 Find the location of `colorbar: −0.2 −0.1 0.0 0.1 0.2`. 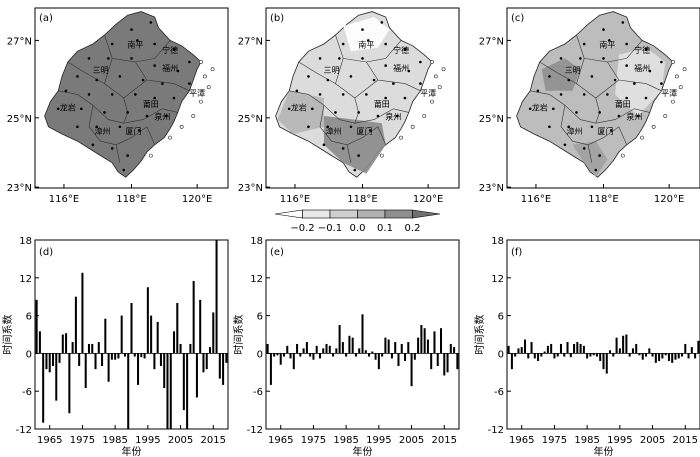

colorbar: −0.2 −0.1 0.0 0.1 0.2 is located at coordinates (357, 221).